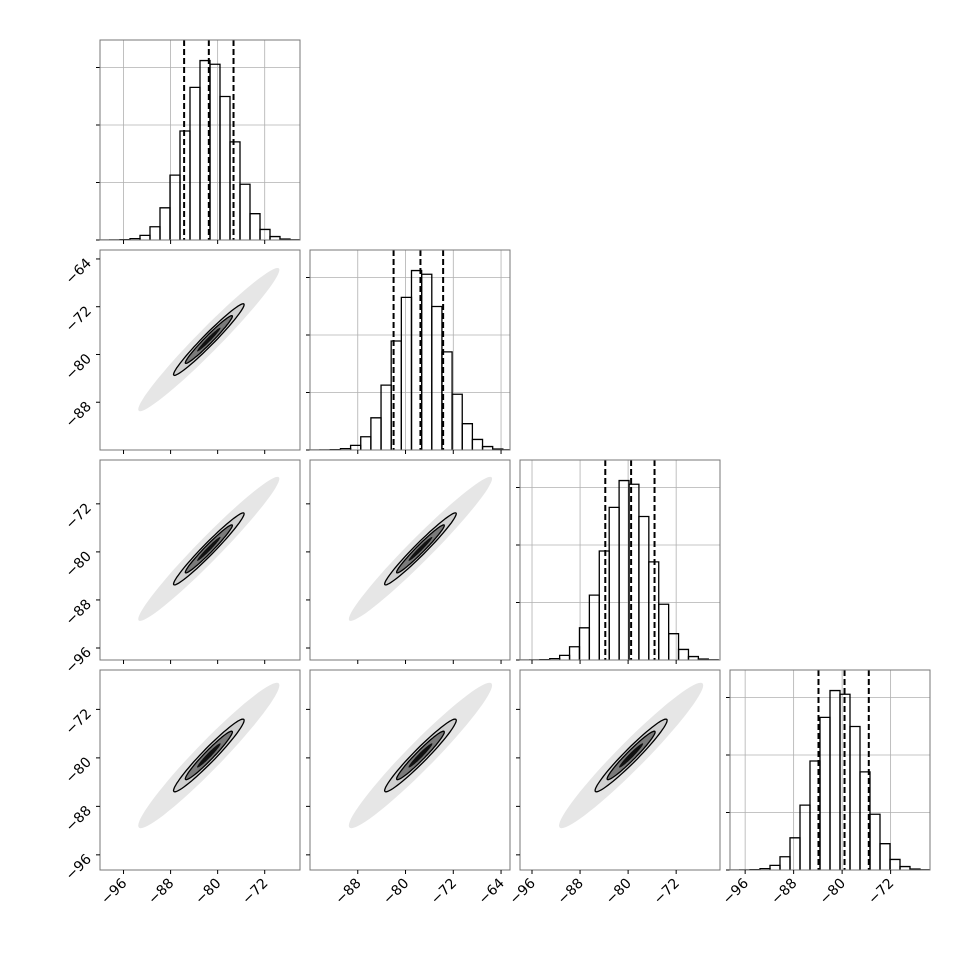  Describe the element at coordinates (79, 867) in the screenshot. I see `y-tick-label: −96` at that location.